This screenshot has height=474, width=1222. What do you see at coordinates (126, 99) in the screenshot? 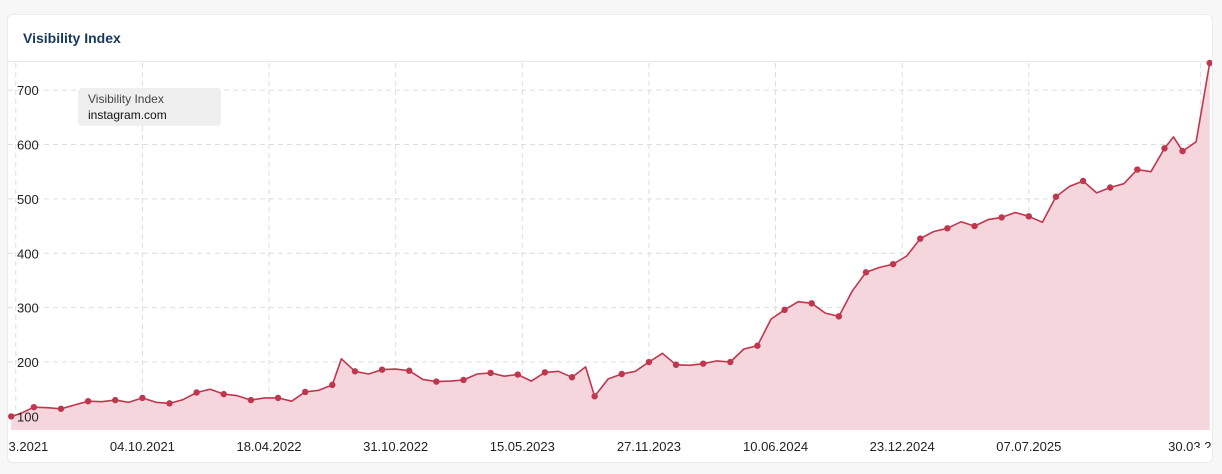
I see `legend-title: Visibility Index` at bounding box center [126, 99].